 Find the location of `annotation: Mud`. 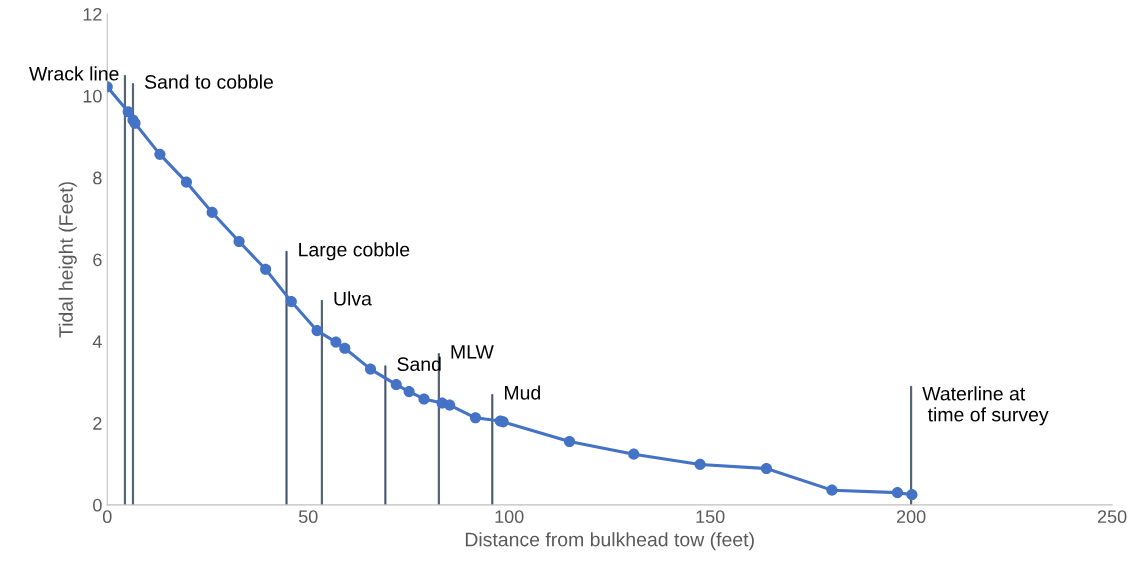

annotation: Mud is located at coordinates (522, 392).